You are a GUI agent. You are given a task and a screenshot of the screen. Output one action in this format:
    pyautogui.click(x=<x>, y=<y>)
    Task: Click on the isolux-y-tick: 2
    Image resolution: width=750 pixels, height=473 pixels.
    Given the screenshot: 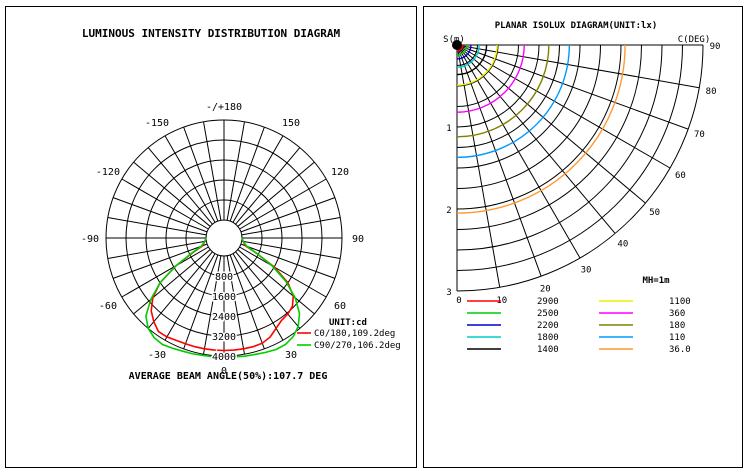 What is the action you would take?
    pyautogui.click(x=448, y=211)
    